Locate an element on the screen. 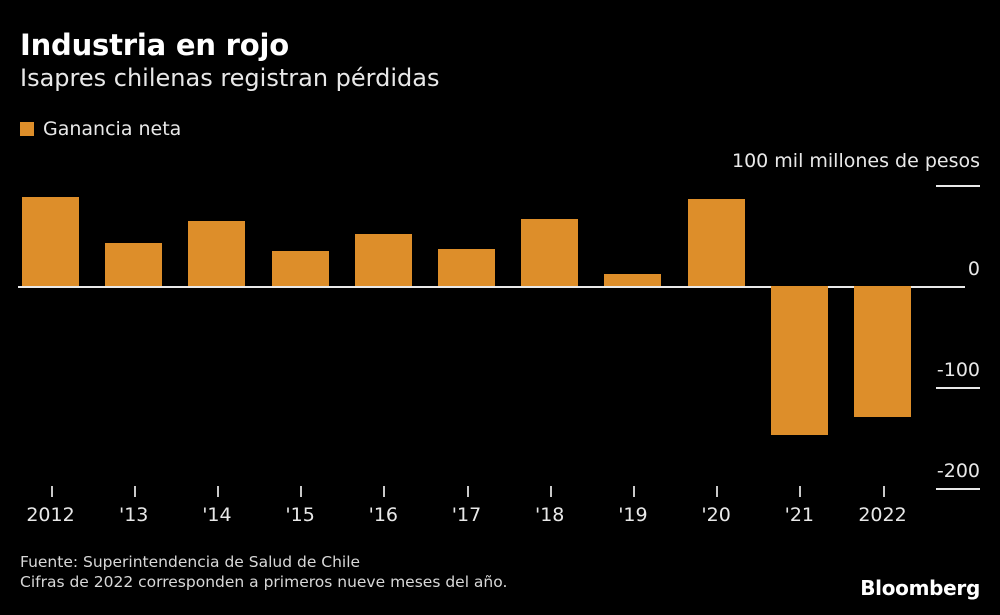 This screenshot has width=1000, height=615. y-axis-tick-label--200: -200 is located at coordinates (958, 471).